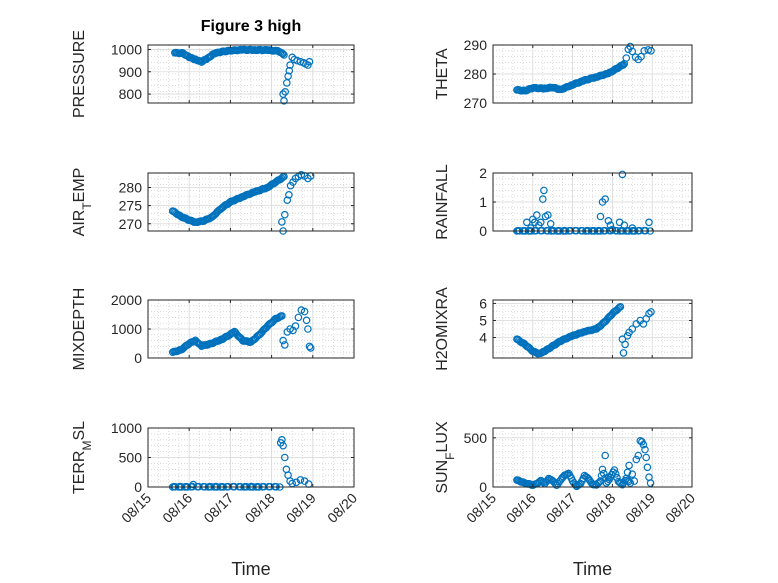  I want to click on x-tick-label: 08/17, so click(561, 508).